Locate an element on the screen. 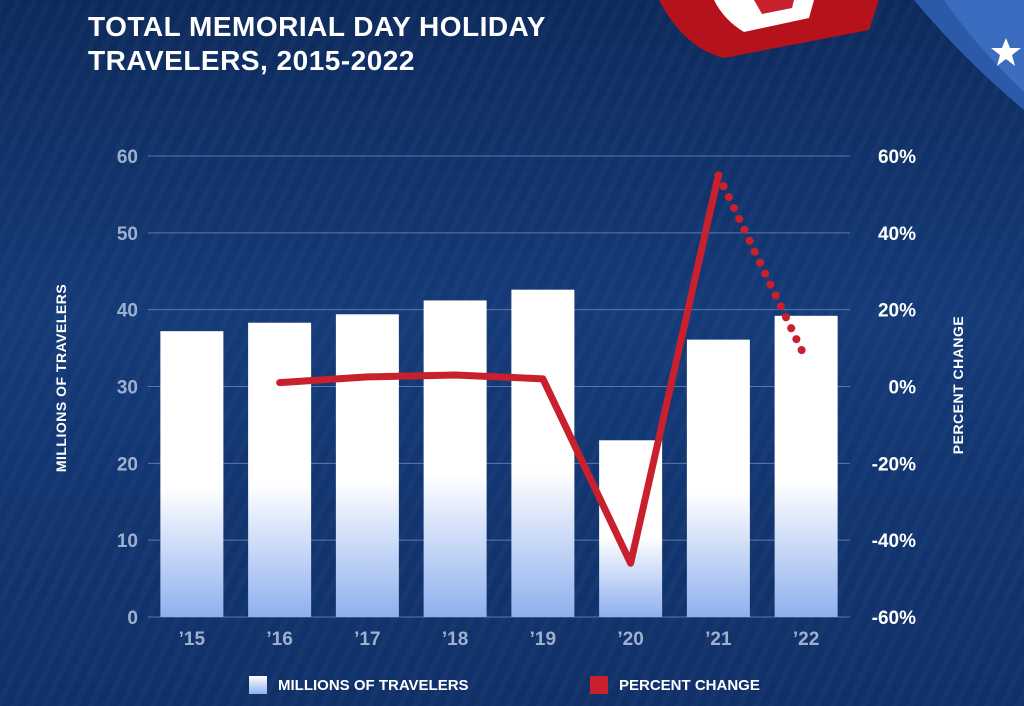  y-axis-title-right: PERCENT CHANGE is located at coordinates (958, 385).